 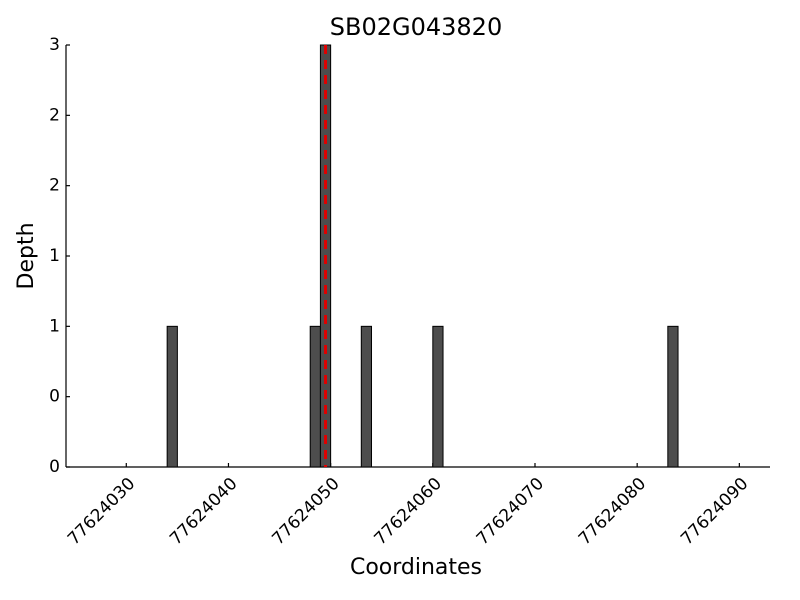 I want to click on x-tick-label: 77624070, so click(x=510, y=511).